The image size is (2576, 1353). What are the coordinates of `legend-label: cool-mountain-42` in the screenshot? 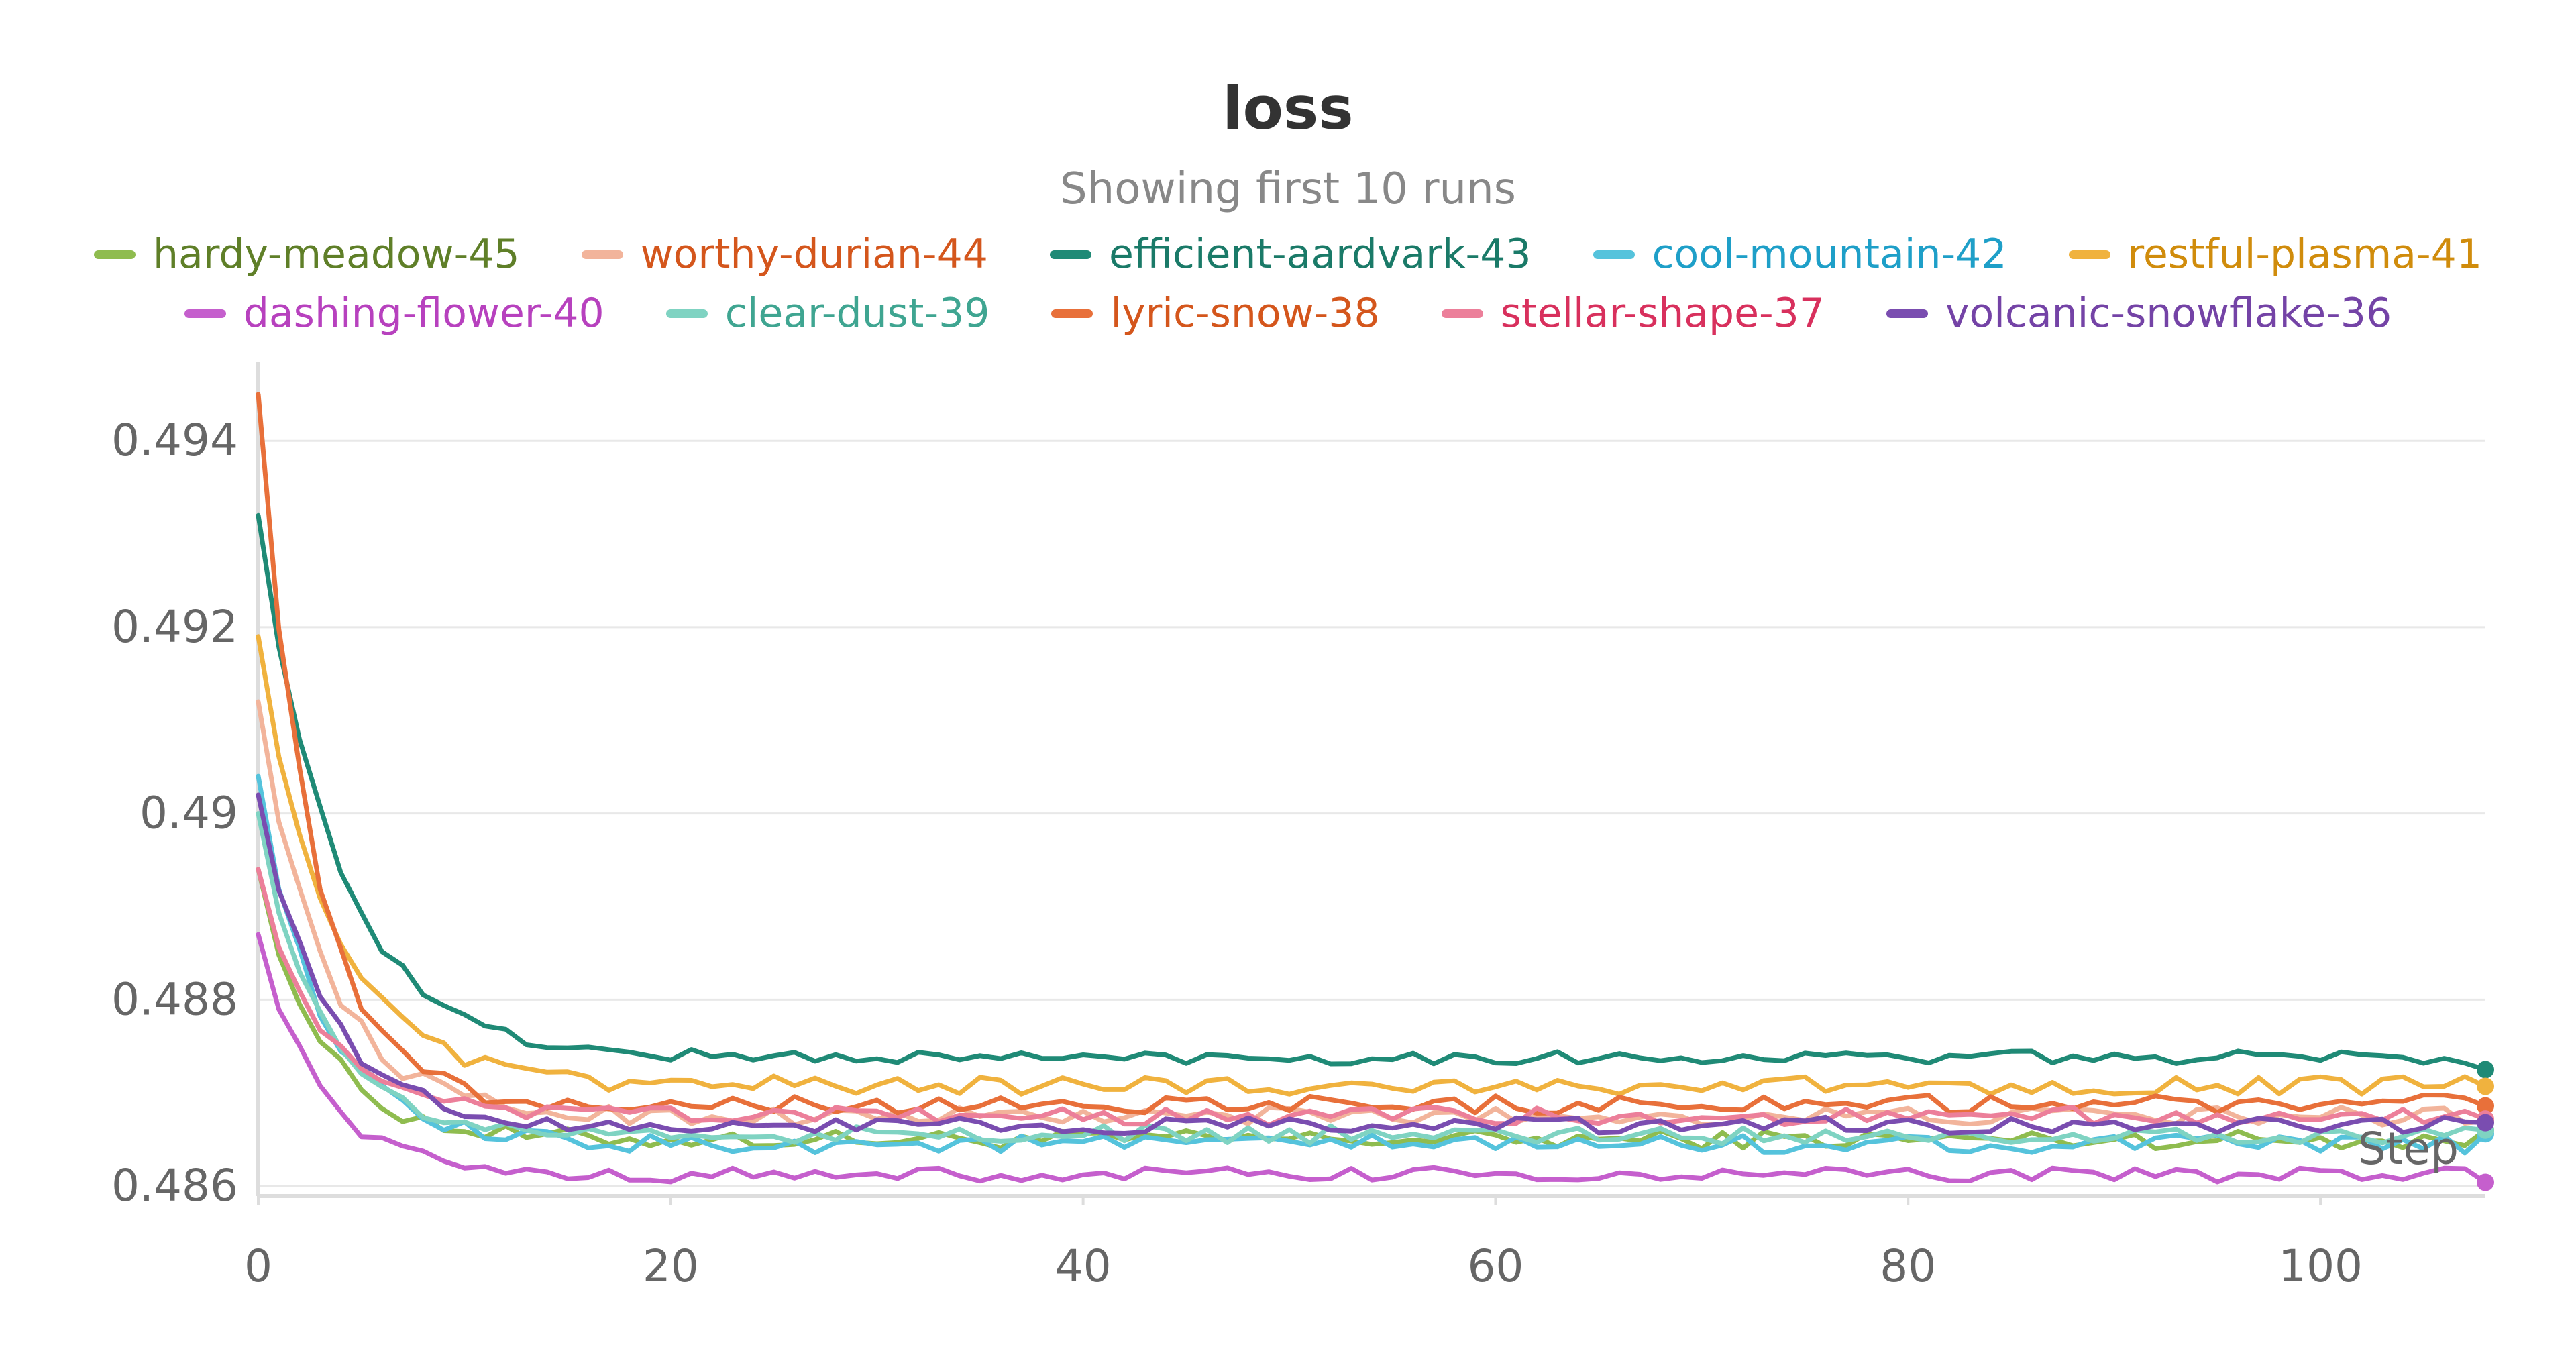 It's located at (1829, 254).